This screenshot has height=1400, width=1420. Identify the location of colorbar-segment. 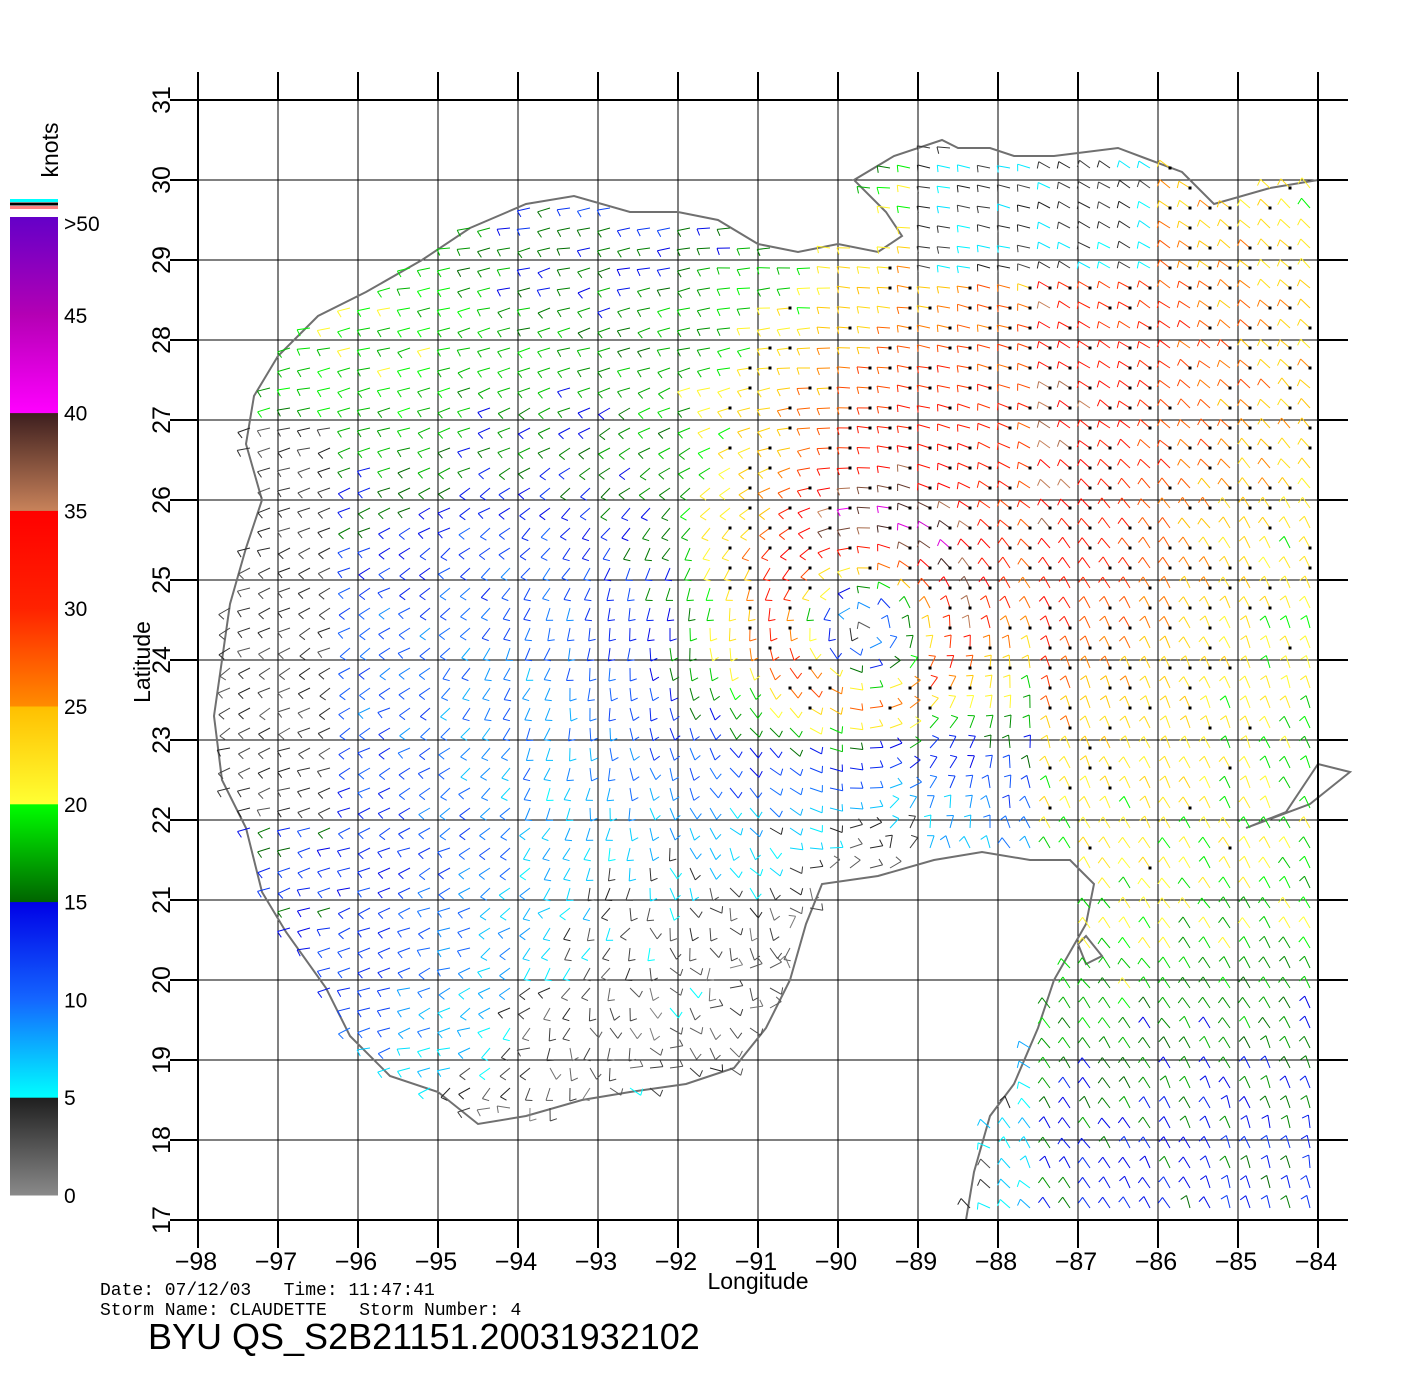
(34, 364).